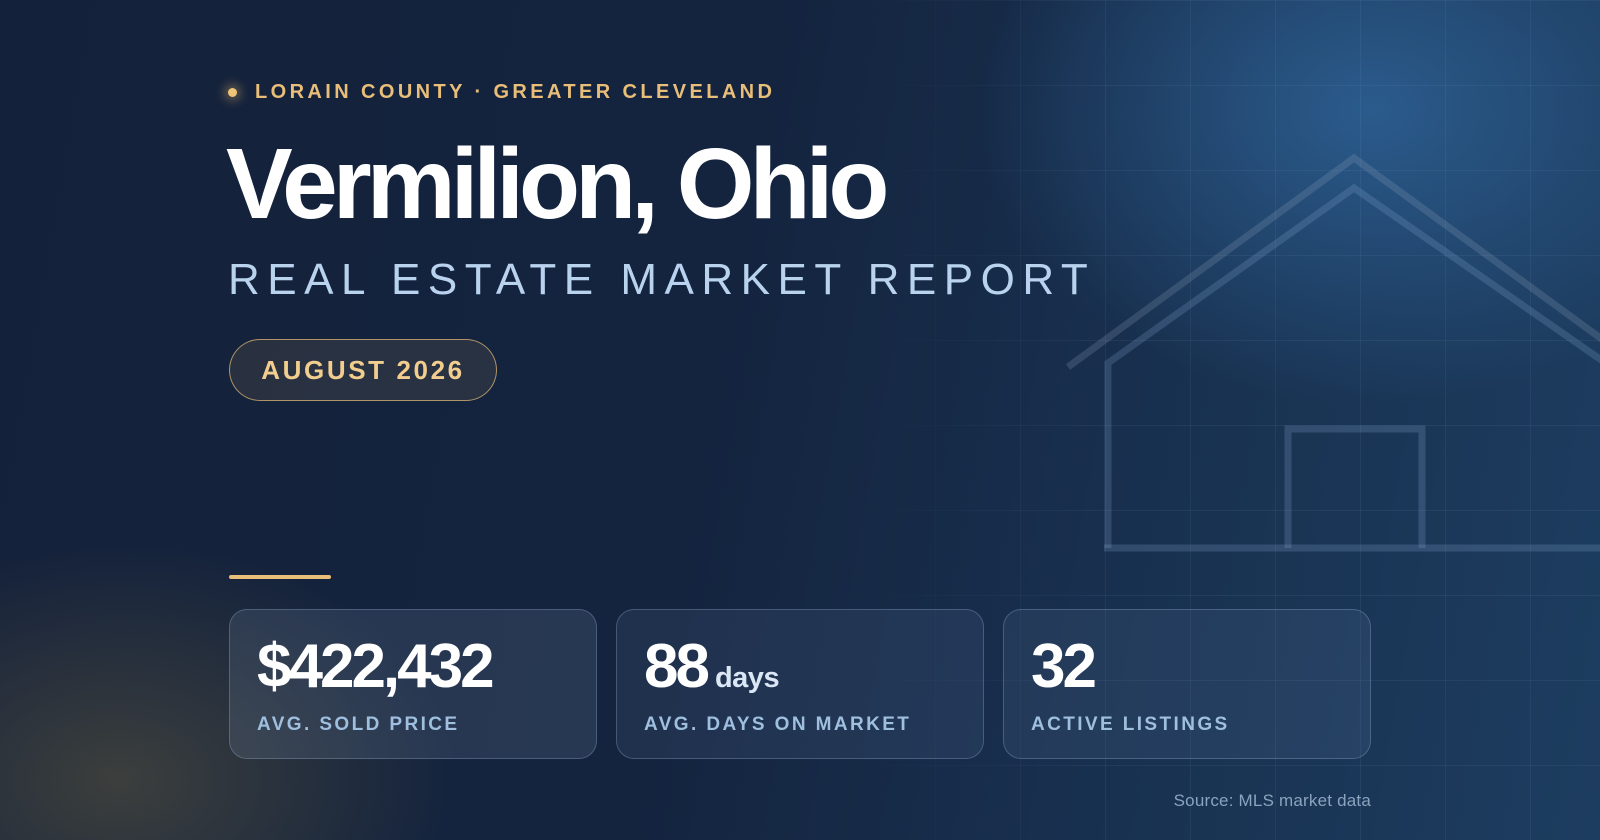 The width and height of the screenshot is (1600, 840). What do you see at coordinates (232, 92) in the screenshot?
I see `dot-icon` at bounding box center [232, 92].